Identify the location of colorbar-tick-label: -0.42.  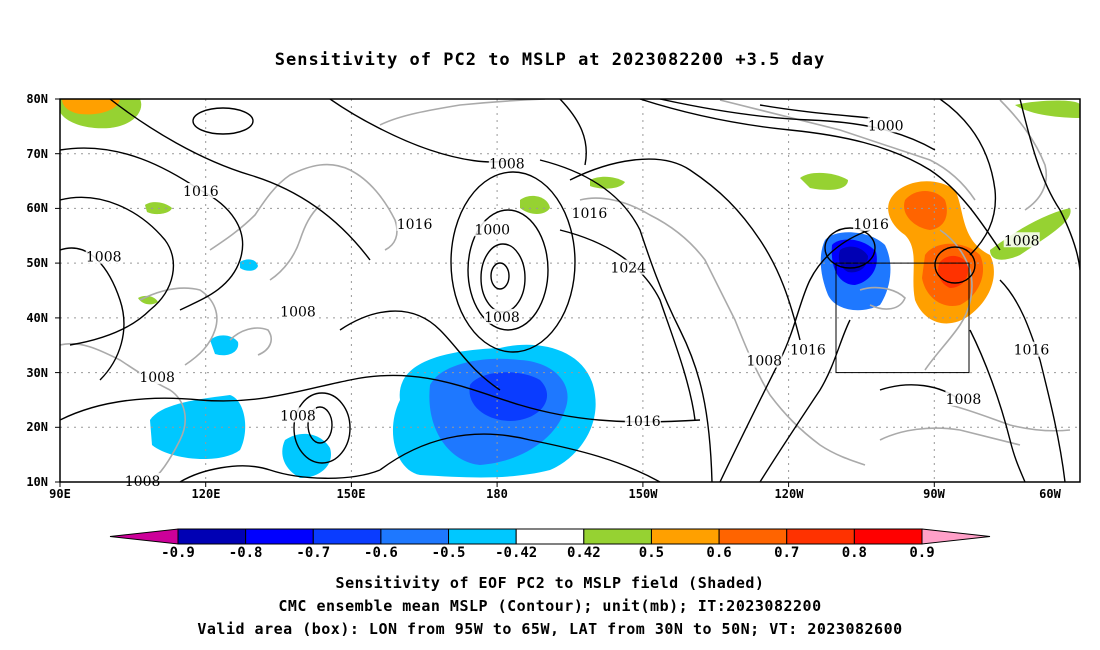
(516, 553).